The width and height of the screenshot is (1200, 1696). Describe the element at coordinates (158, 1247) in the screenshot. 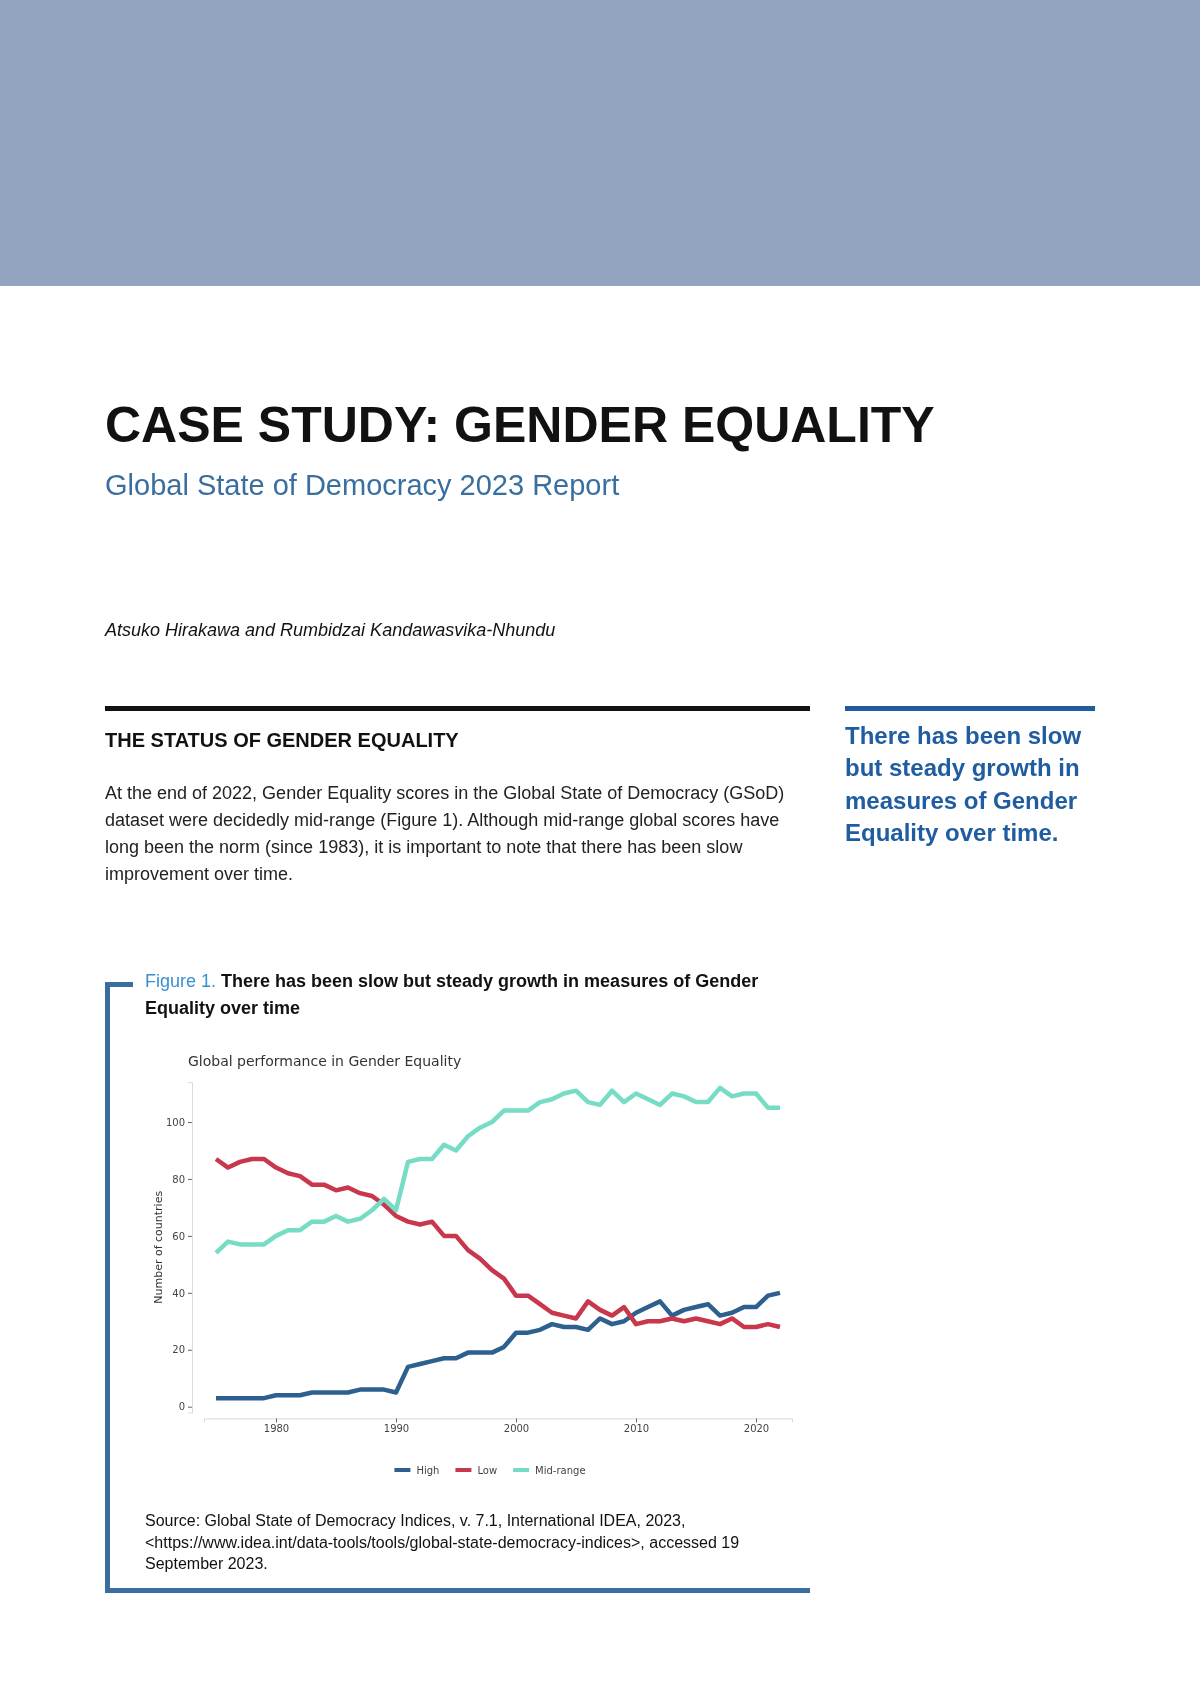

I see `y-axis-title: Number of countries` at that location.